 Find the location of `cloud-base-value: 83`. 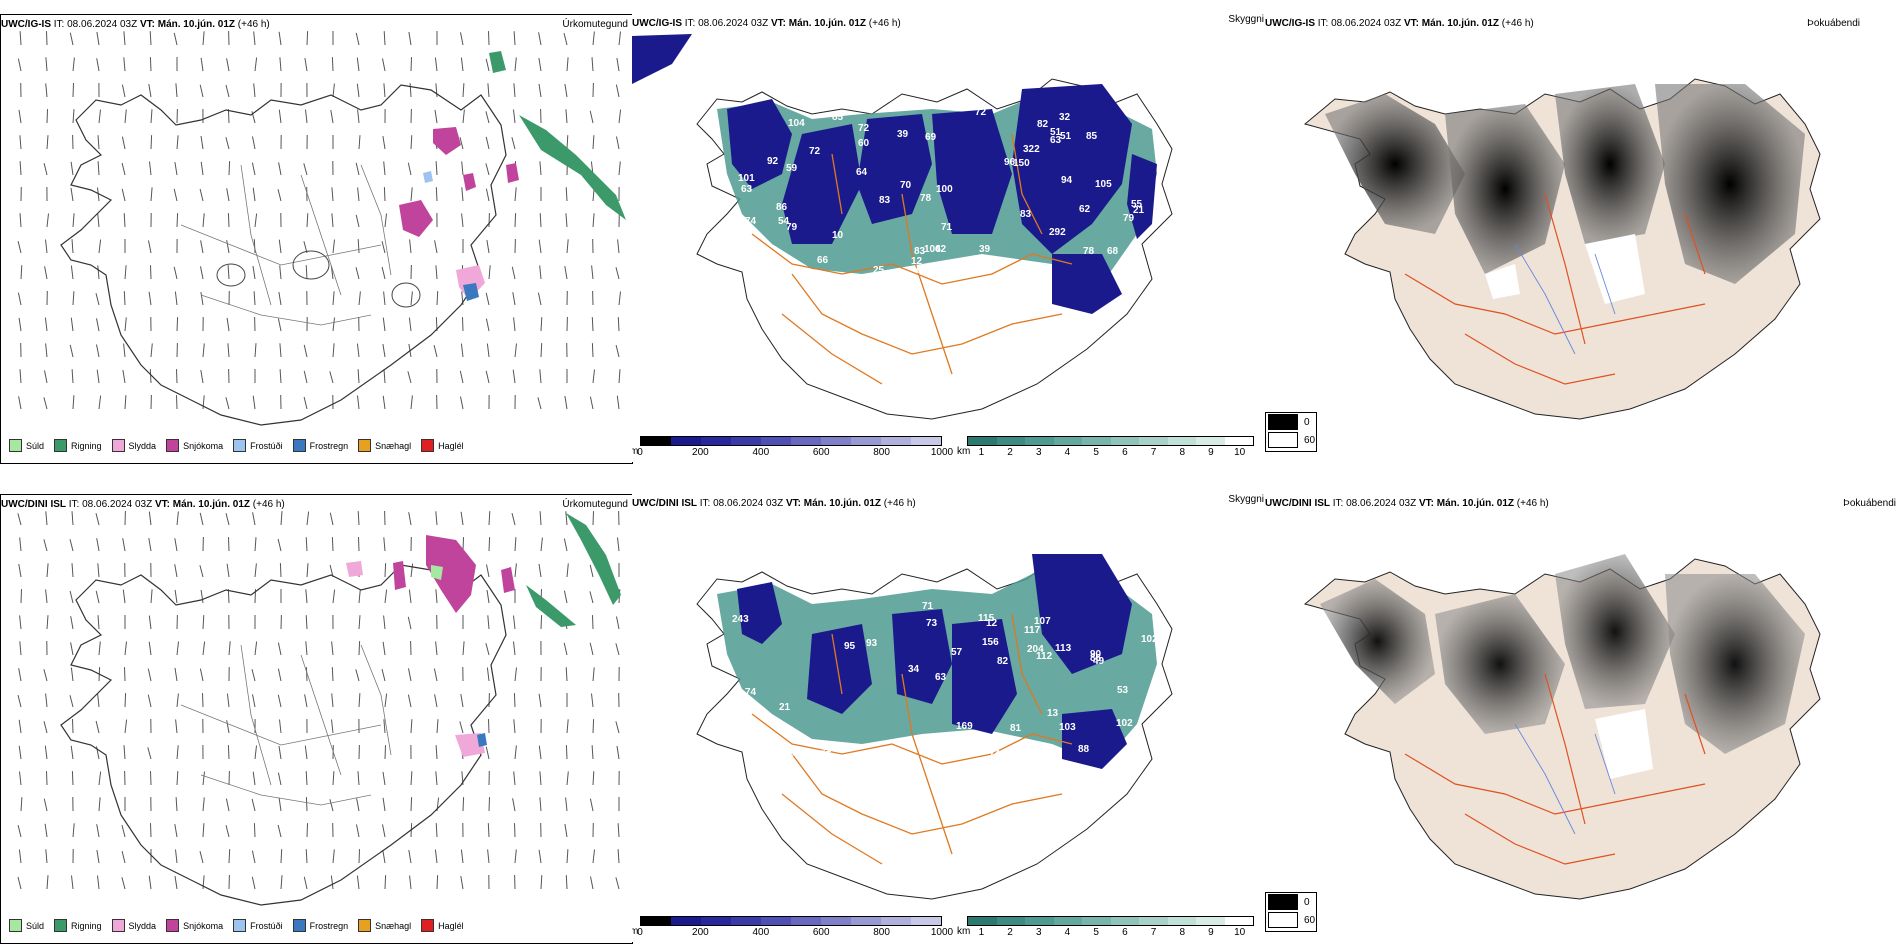

cloud-base-value: 83 is located at coordinates (920, 251).